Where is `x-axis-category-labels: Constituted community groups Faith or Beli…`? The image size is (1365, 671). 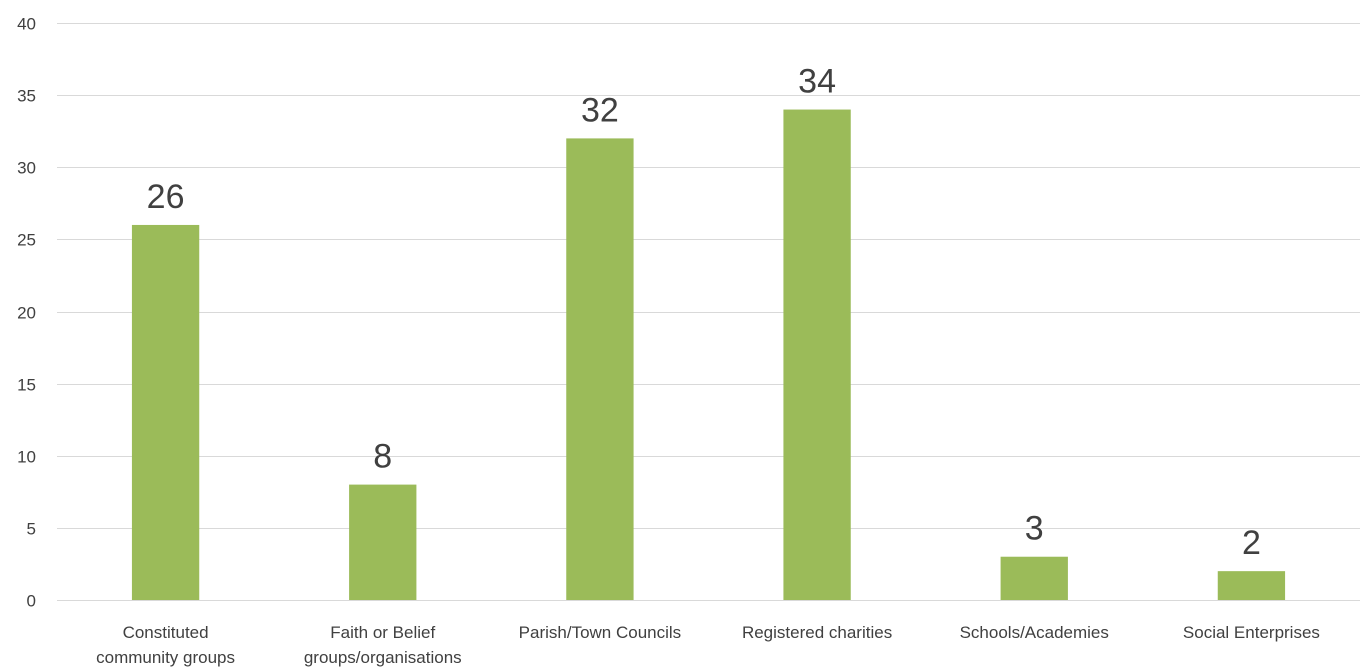
x-axis-category-labels: Constituted community groups Faith or Beli… is located at coordinates (708, 645).